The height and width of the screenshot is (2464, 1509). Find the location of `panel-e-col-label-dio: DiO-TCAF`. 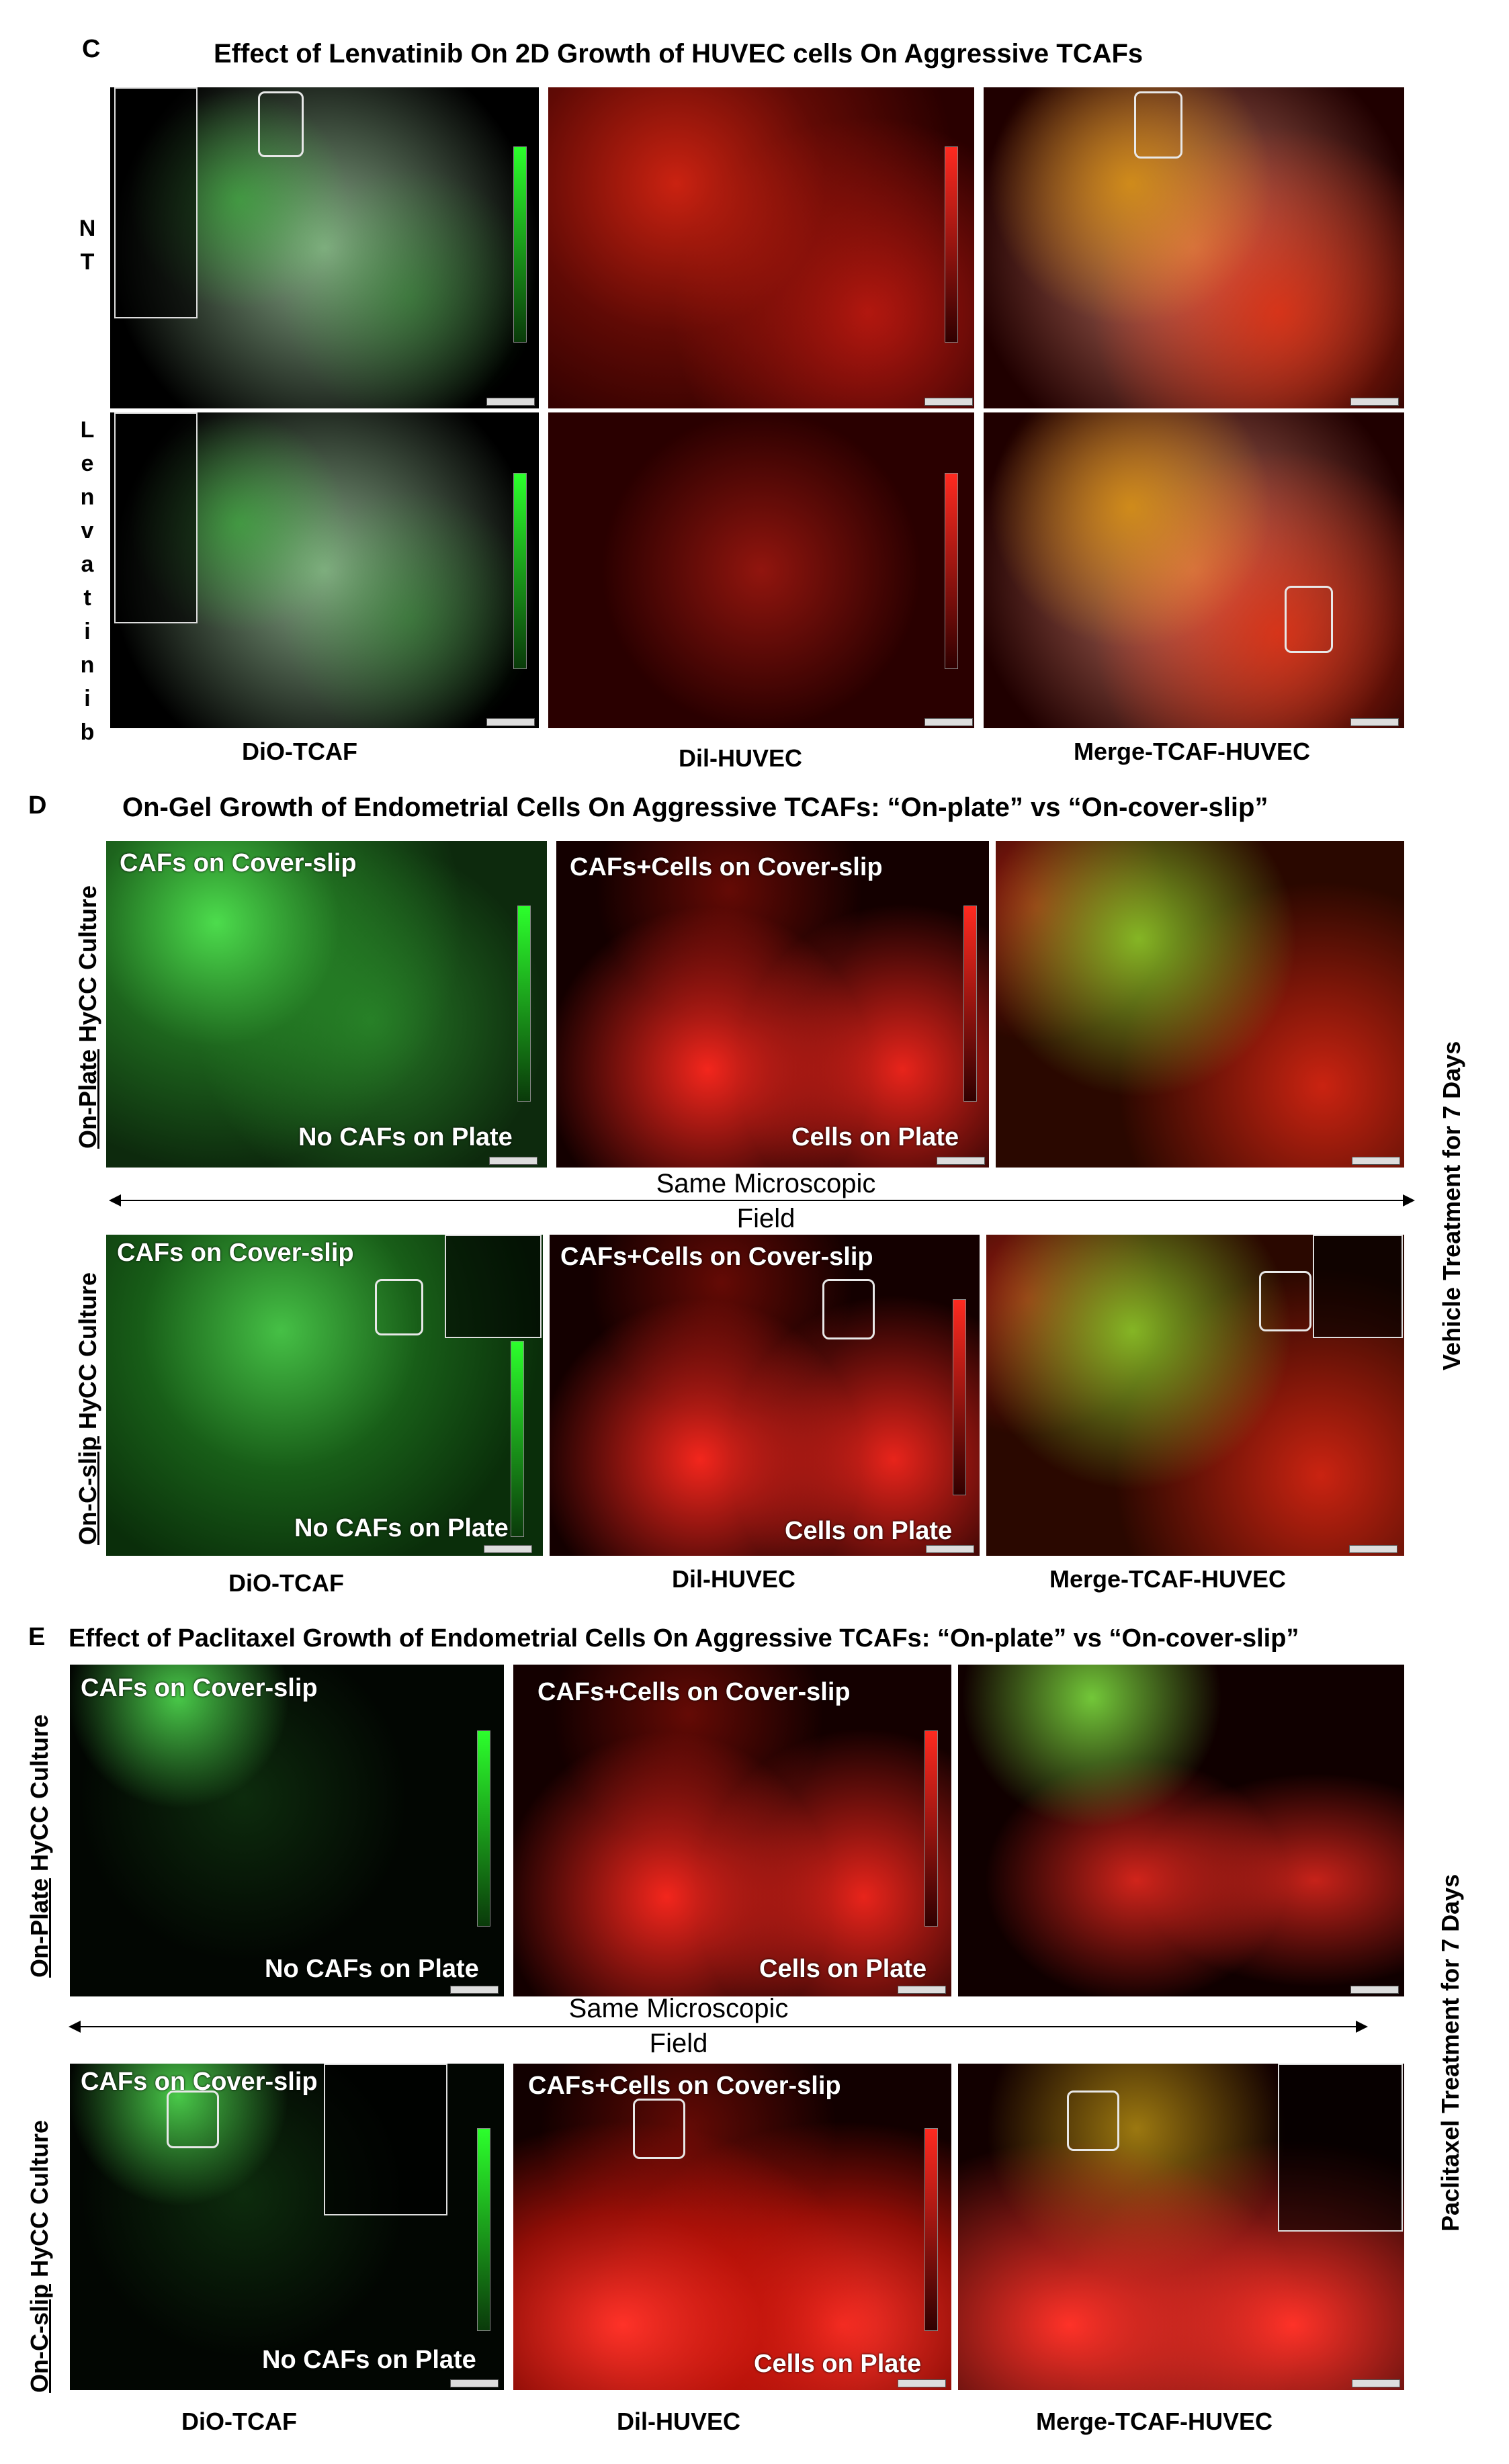

panel-e-col-label-dio: DiO-TCAF is located at coordinates (239, 2421).